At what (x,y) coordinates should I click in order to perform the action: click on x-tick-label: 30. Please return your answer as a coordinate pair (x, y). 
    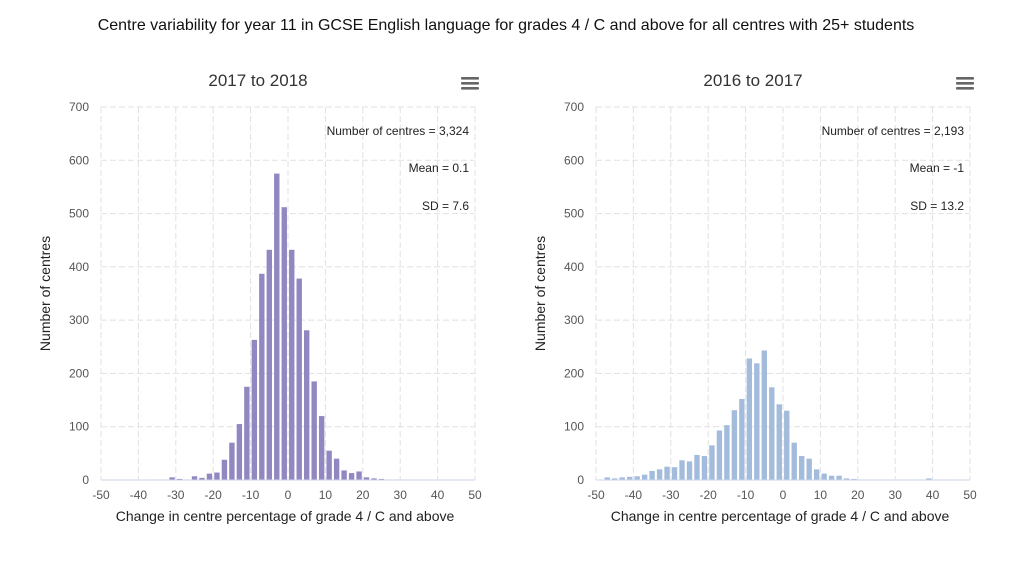
    Looking at the image, I should click on (896, 495).